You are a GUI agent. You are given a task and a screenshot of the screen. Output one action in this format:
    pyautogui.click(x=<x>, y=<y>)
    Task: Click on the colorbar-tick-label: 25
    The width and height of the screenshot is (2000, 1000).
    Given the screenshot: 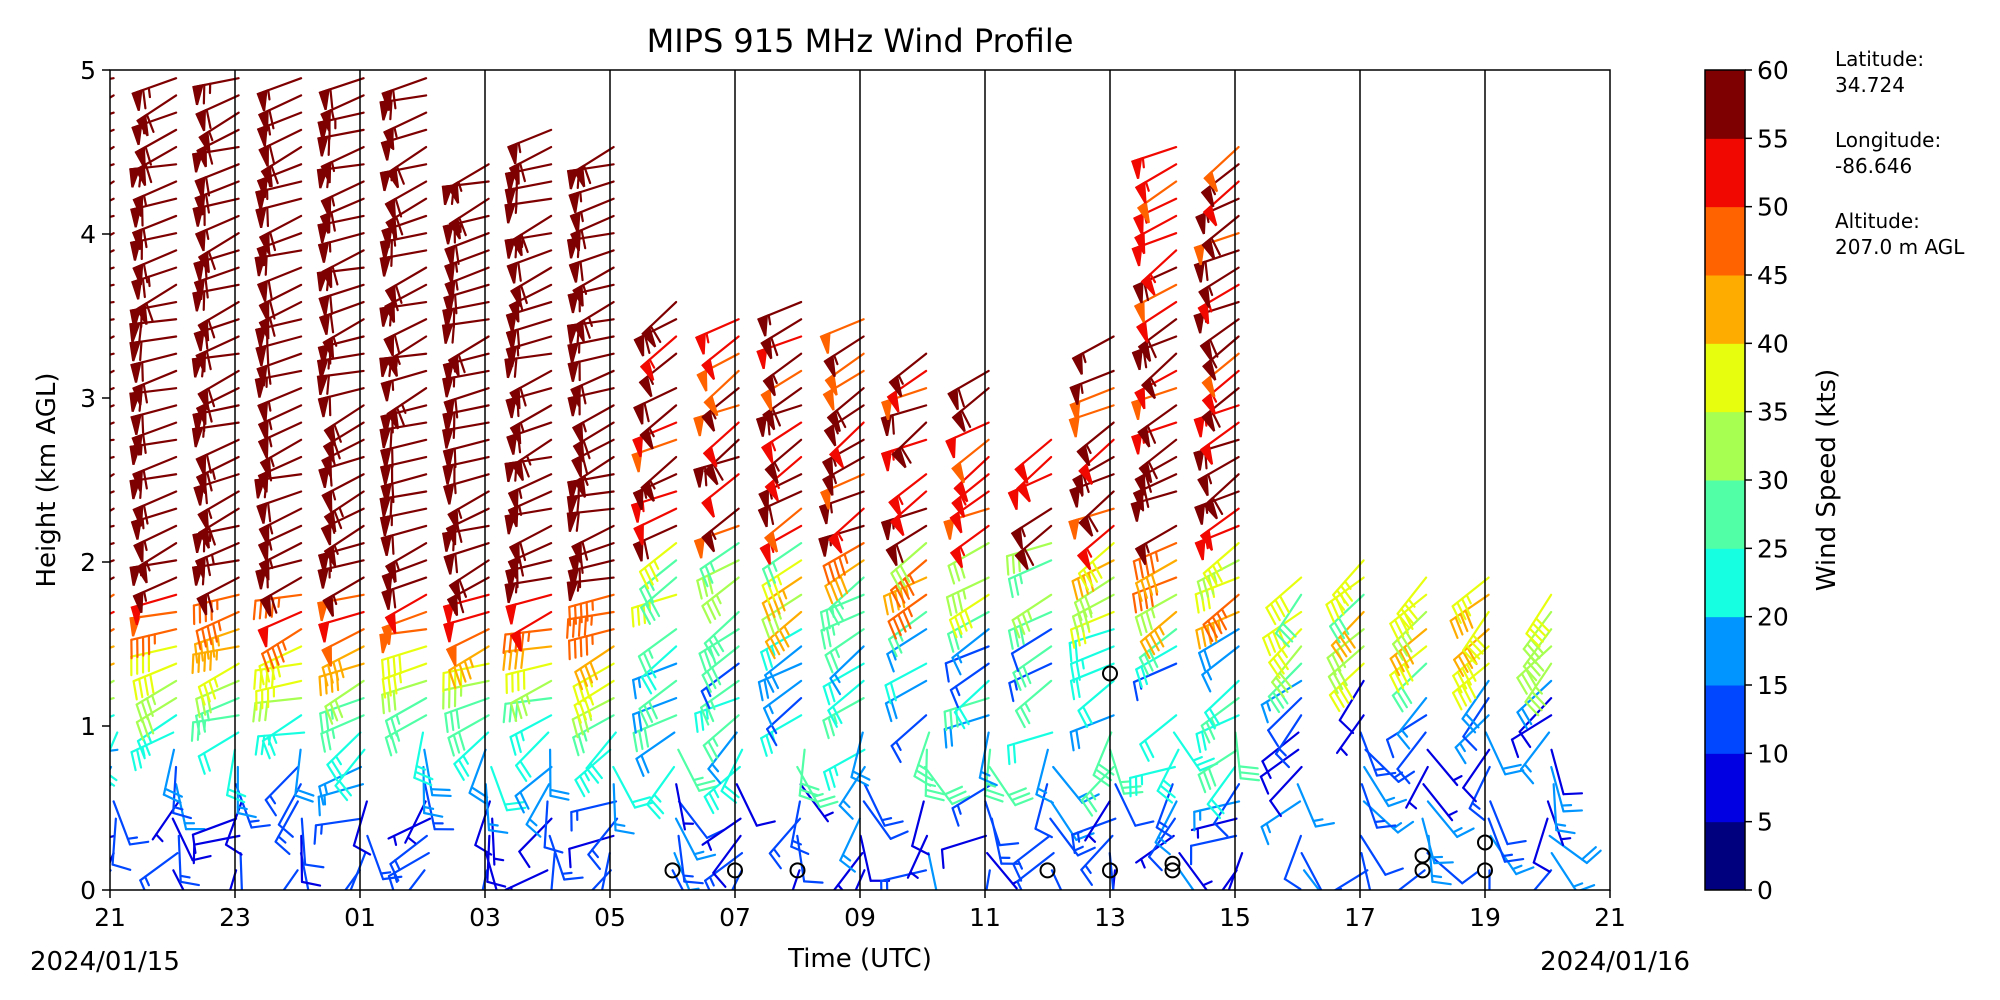 What is the action you would take?
    pyautogui.click(x=1773, y=548)
    